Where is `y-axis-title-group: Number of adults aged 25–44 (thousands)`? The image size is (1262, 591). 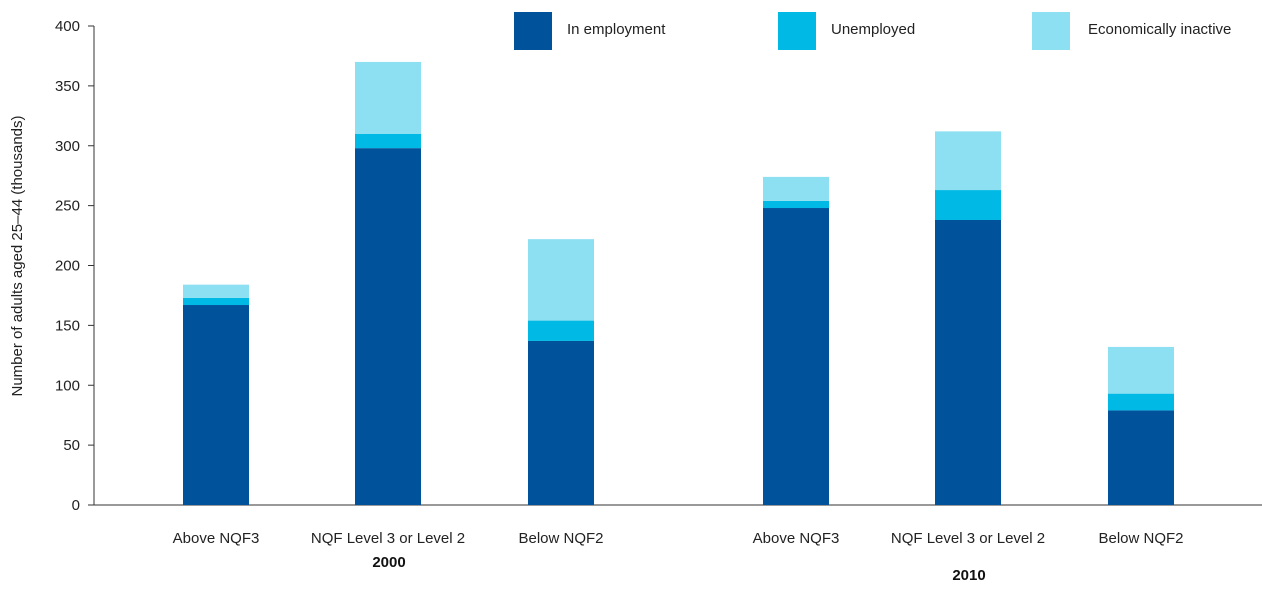 y-axis-title-group: Number of adults aged 25–44 (thousands) is located at coordinates (17, 255).